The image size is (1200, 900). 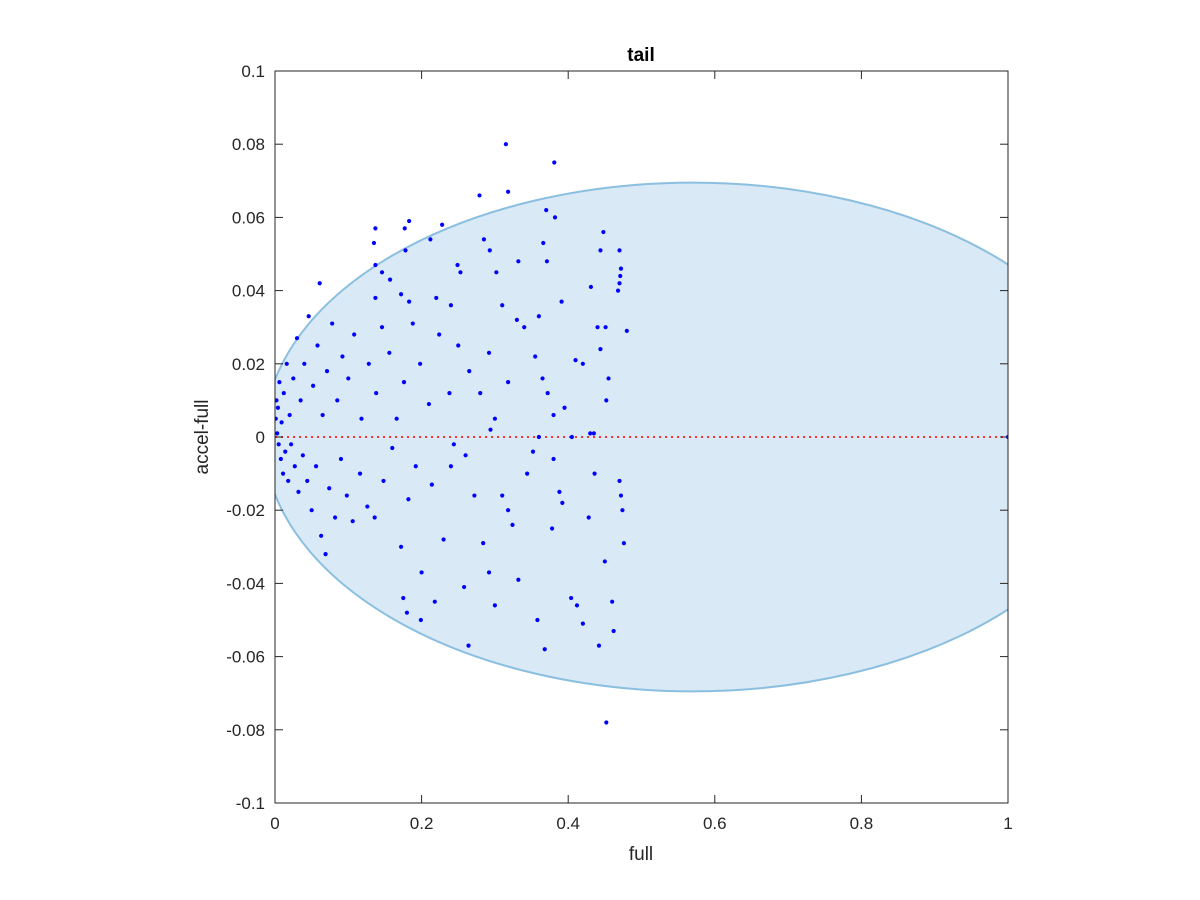 What do you see at coordinates (245, 583) in the screenshot?
I see `y-tick-label: -0.04` at bounding box center [245, 583].